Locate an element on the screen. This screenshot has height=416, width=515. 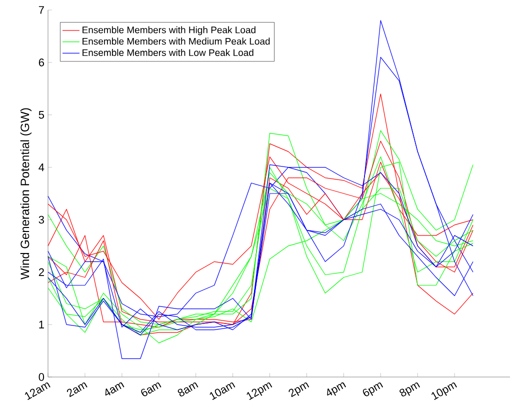
x-tick-label: 8am is located at coordinates (188, 389).